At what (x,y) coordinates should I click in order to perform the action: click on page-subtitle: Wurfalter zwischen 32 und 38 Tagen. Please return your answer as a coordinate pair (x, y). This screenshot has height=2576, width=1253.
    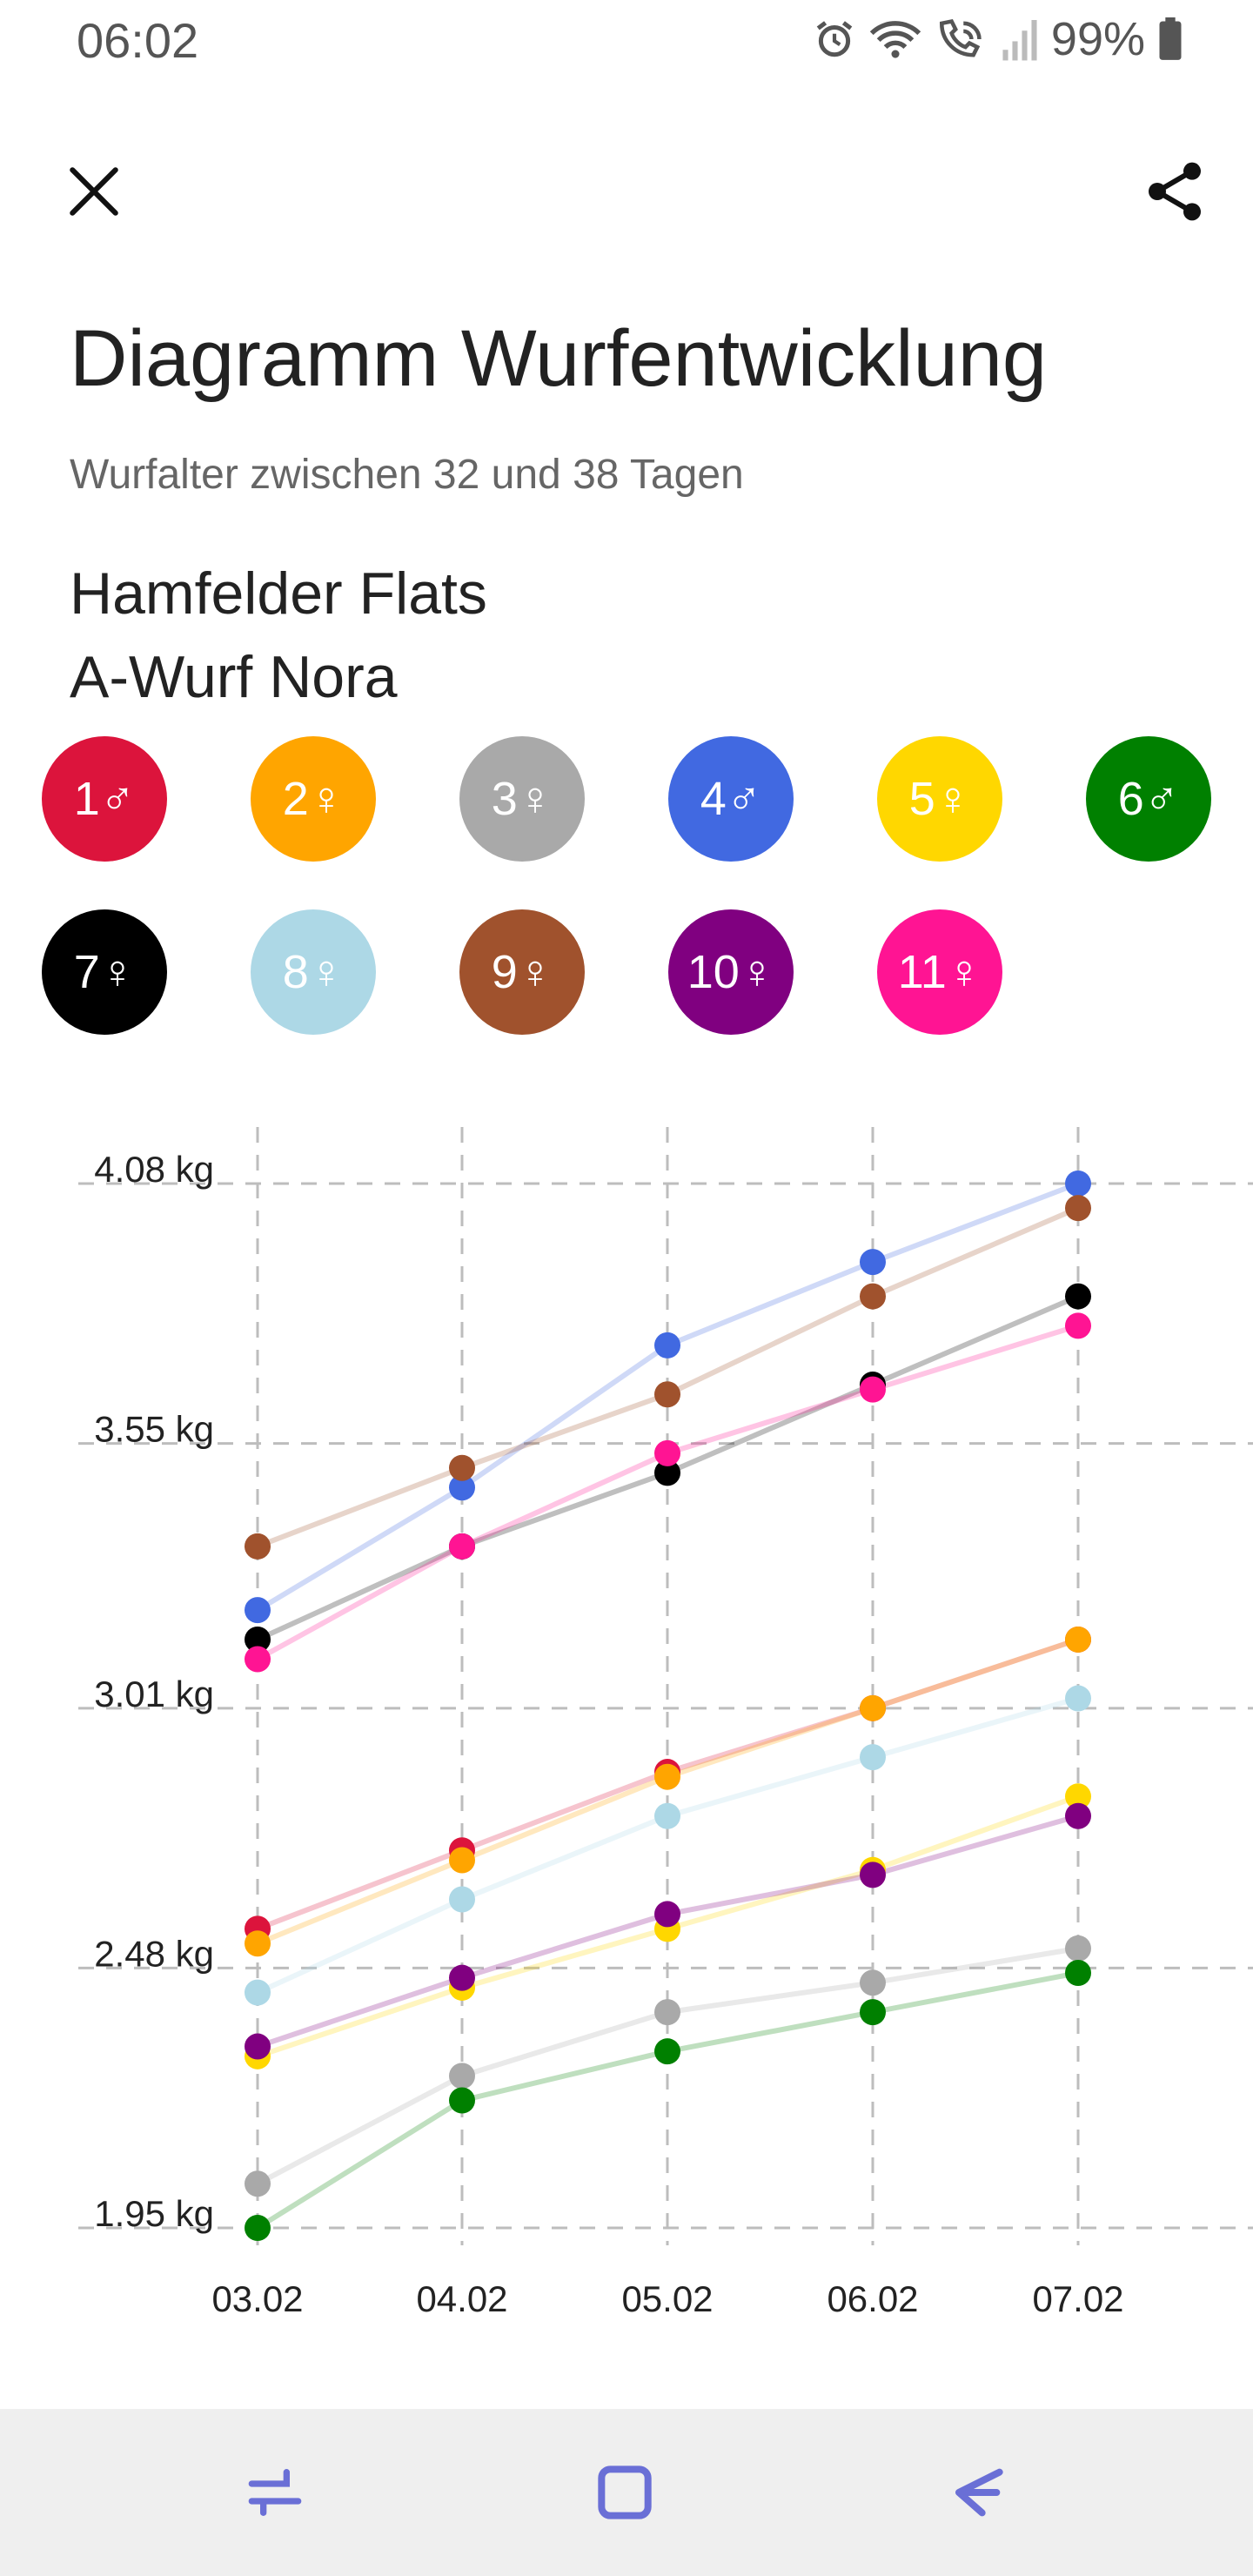
    Looking at the image, I should click on (407, 475).